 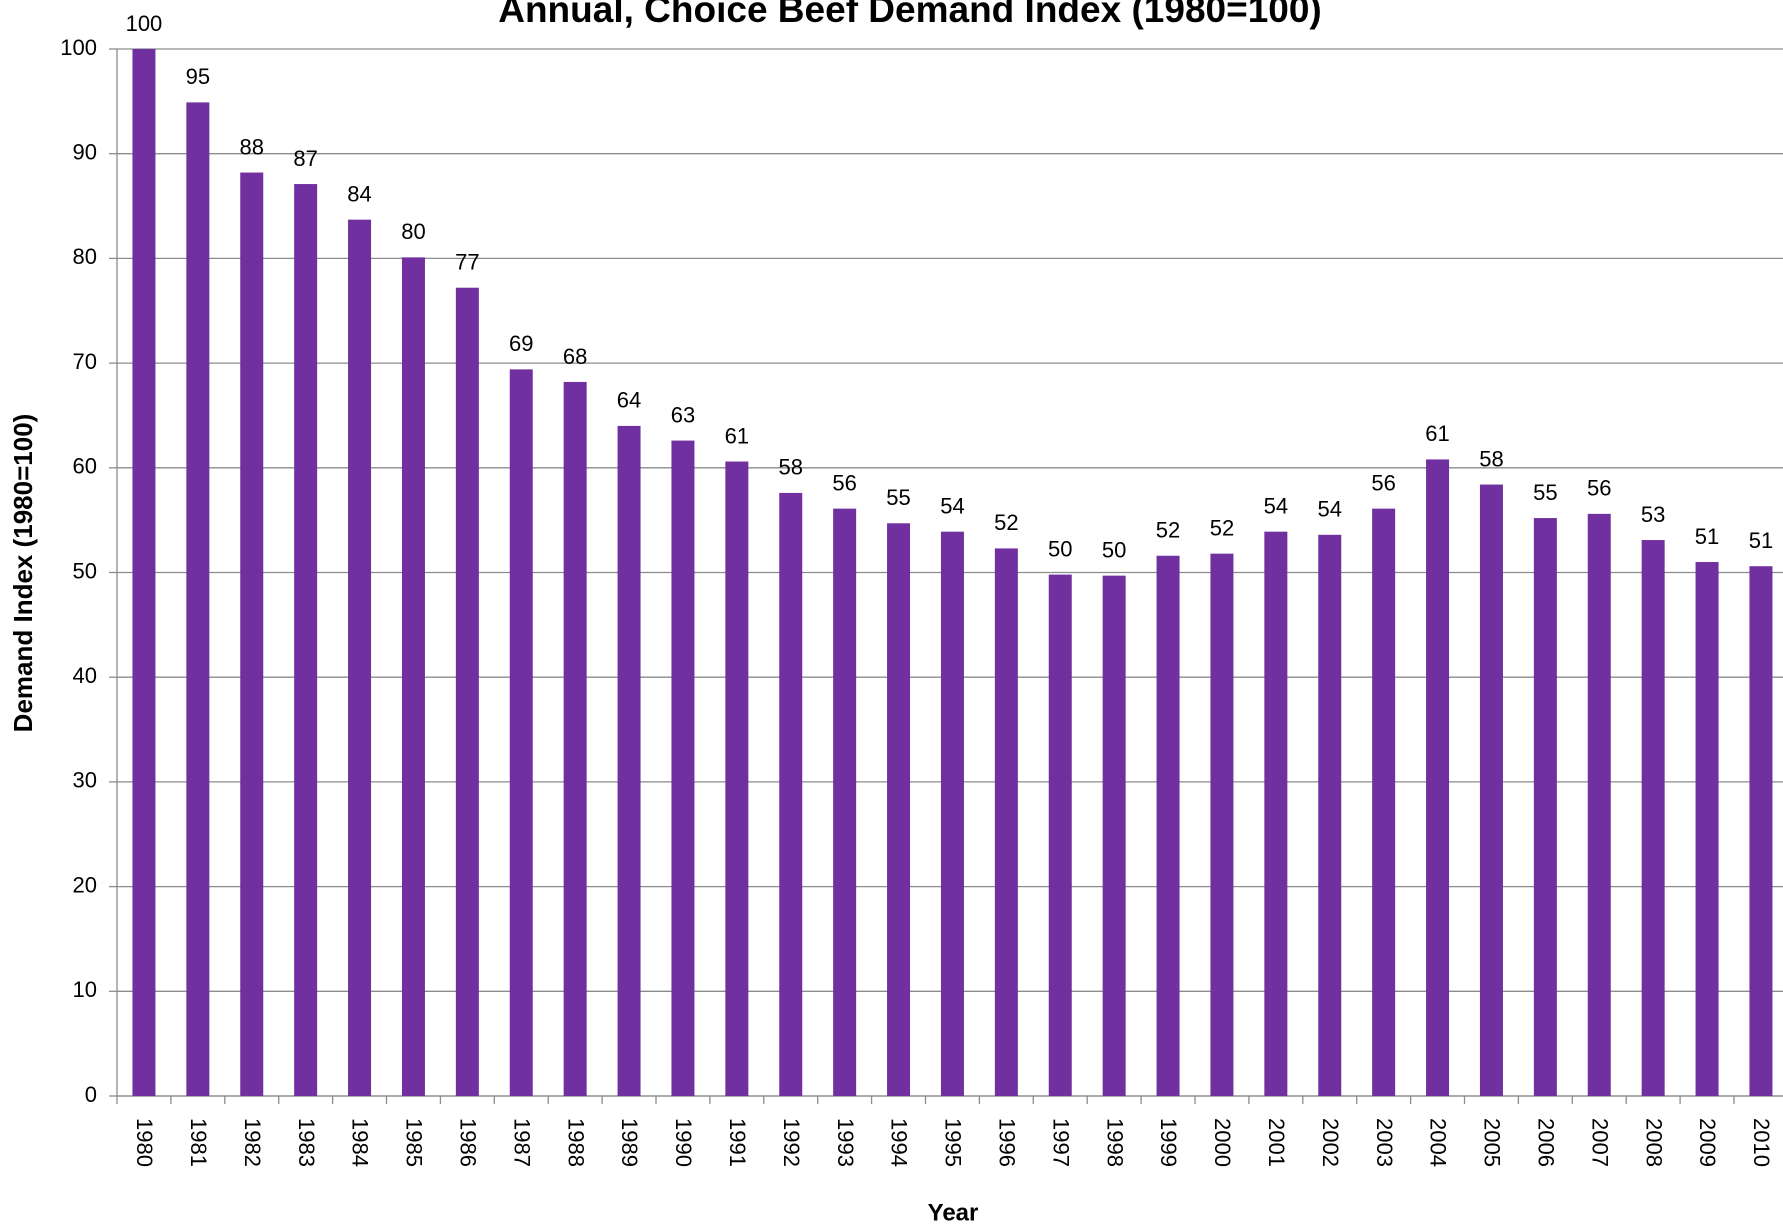 I want to click on x-tick-label: 2002, so click(x=1330, y=1142).